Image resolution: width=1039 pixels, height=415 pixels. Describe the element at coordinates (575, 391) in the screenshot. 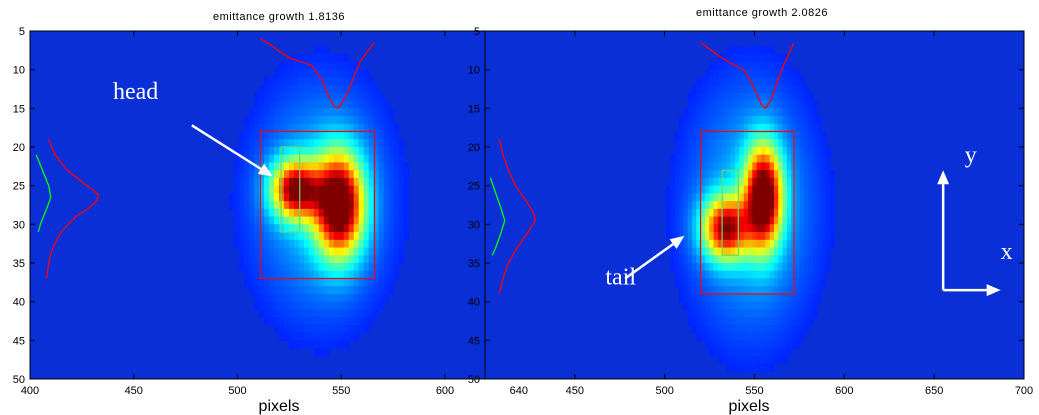

I see `x-tick-label: 450` at that location.